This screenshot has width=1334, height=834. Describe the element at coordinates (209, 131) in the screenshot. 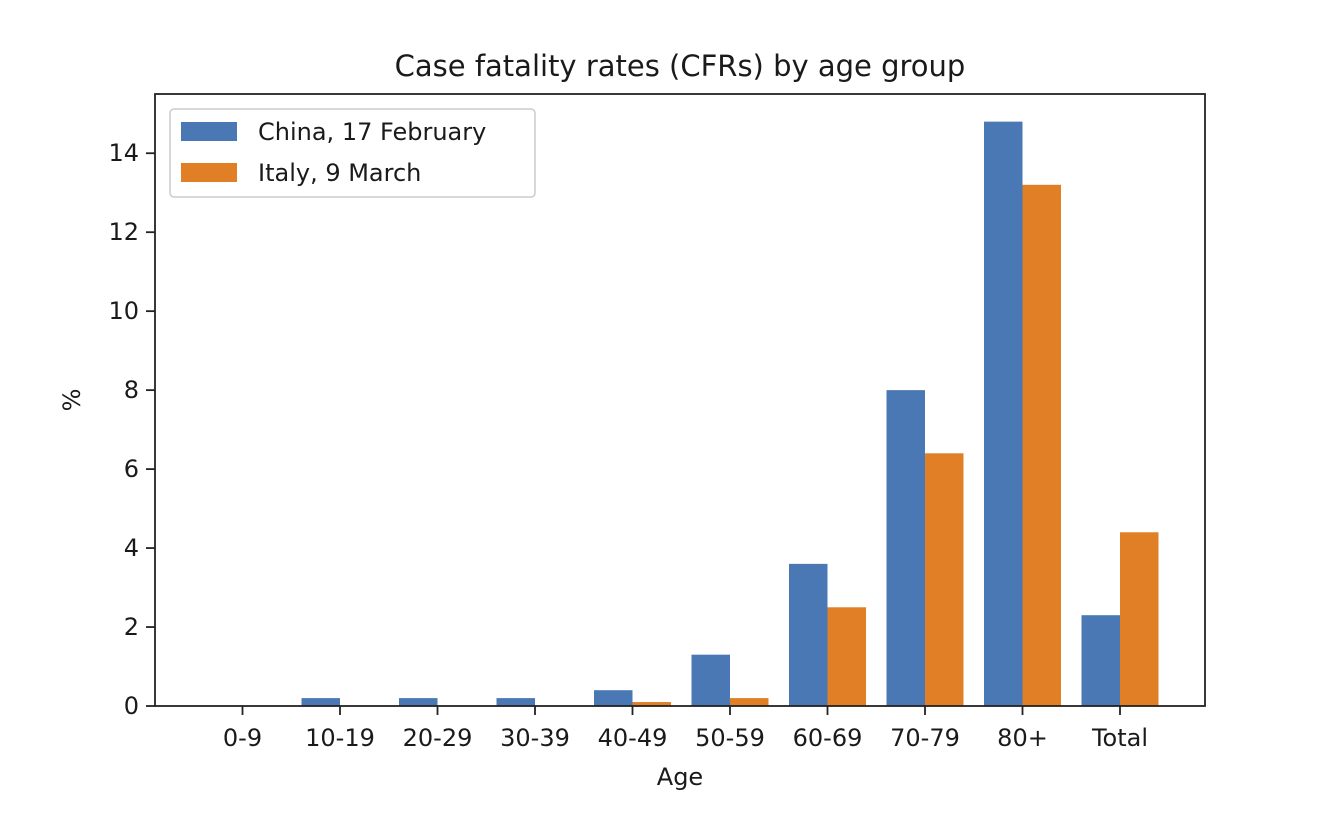

I see `legend-swatch-china` at that location.